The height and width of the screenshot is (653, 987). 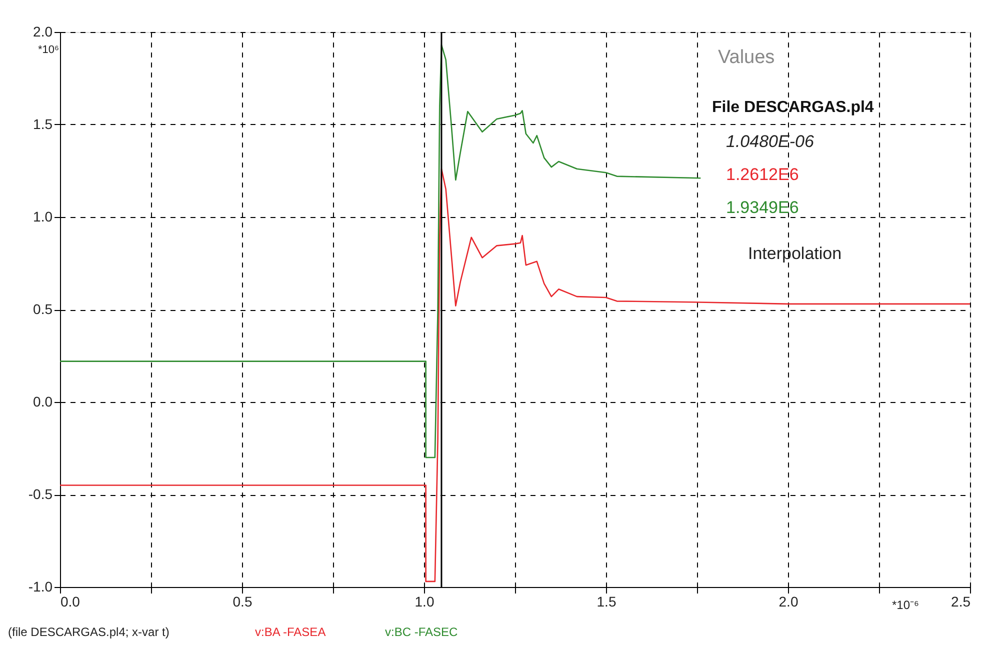 I want to click on annotation: 1.0480E-06, so click(x=770, y=141).